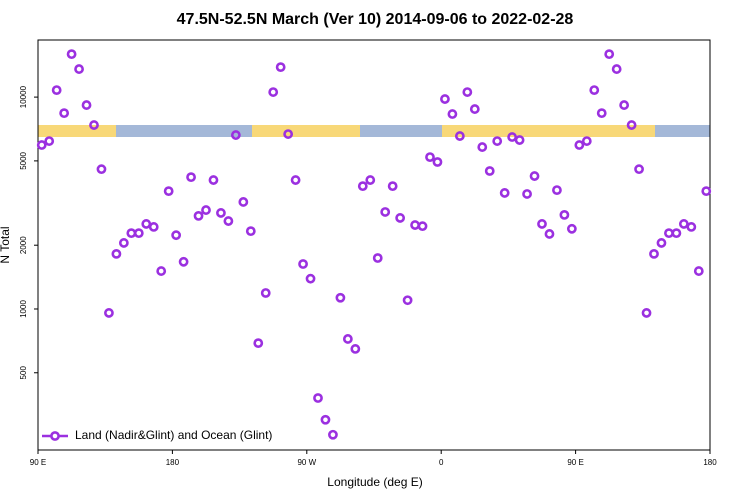  What do you see at coordinates (23, 373) in the screenshot?
I see `y-tick-label: 500` at bounding box center [23, 373].